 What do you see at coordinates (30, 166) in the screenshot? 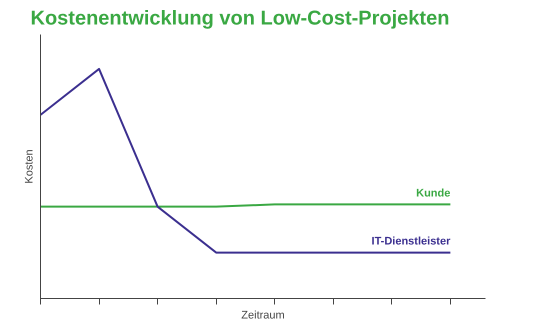
I see `y-axis-title: Kosten` at bounding box center [30, 166].